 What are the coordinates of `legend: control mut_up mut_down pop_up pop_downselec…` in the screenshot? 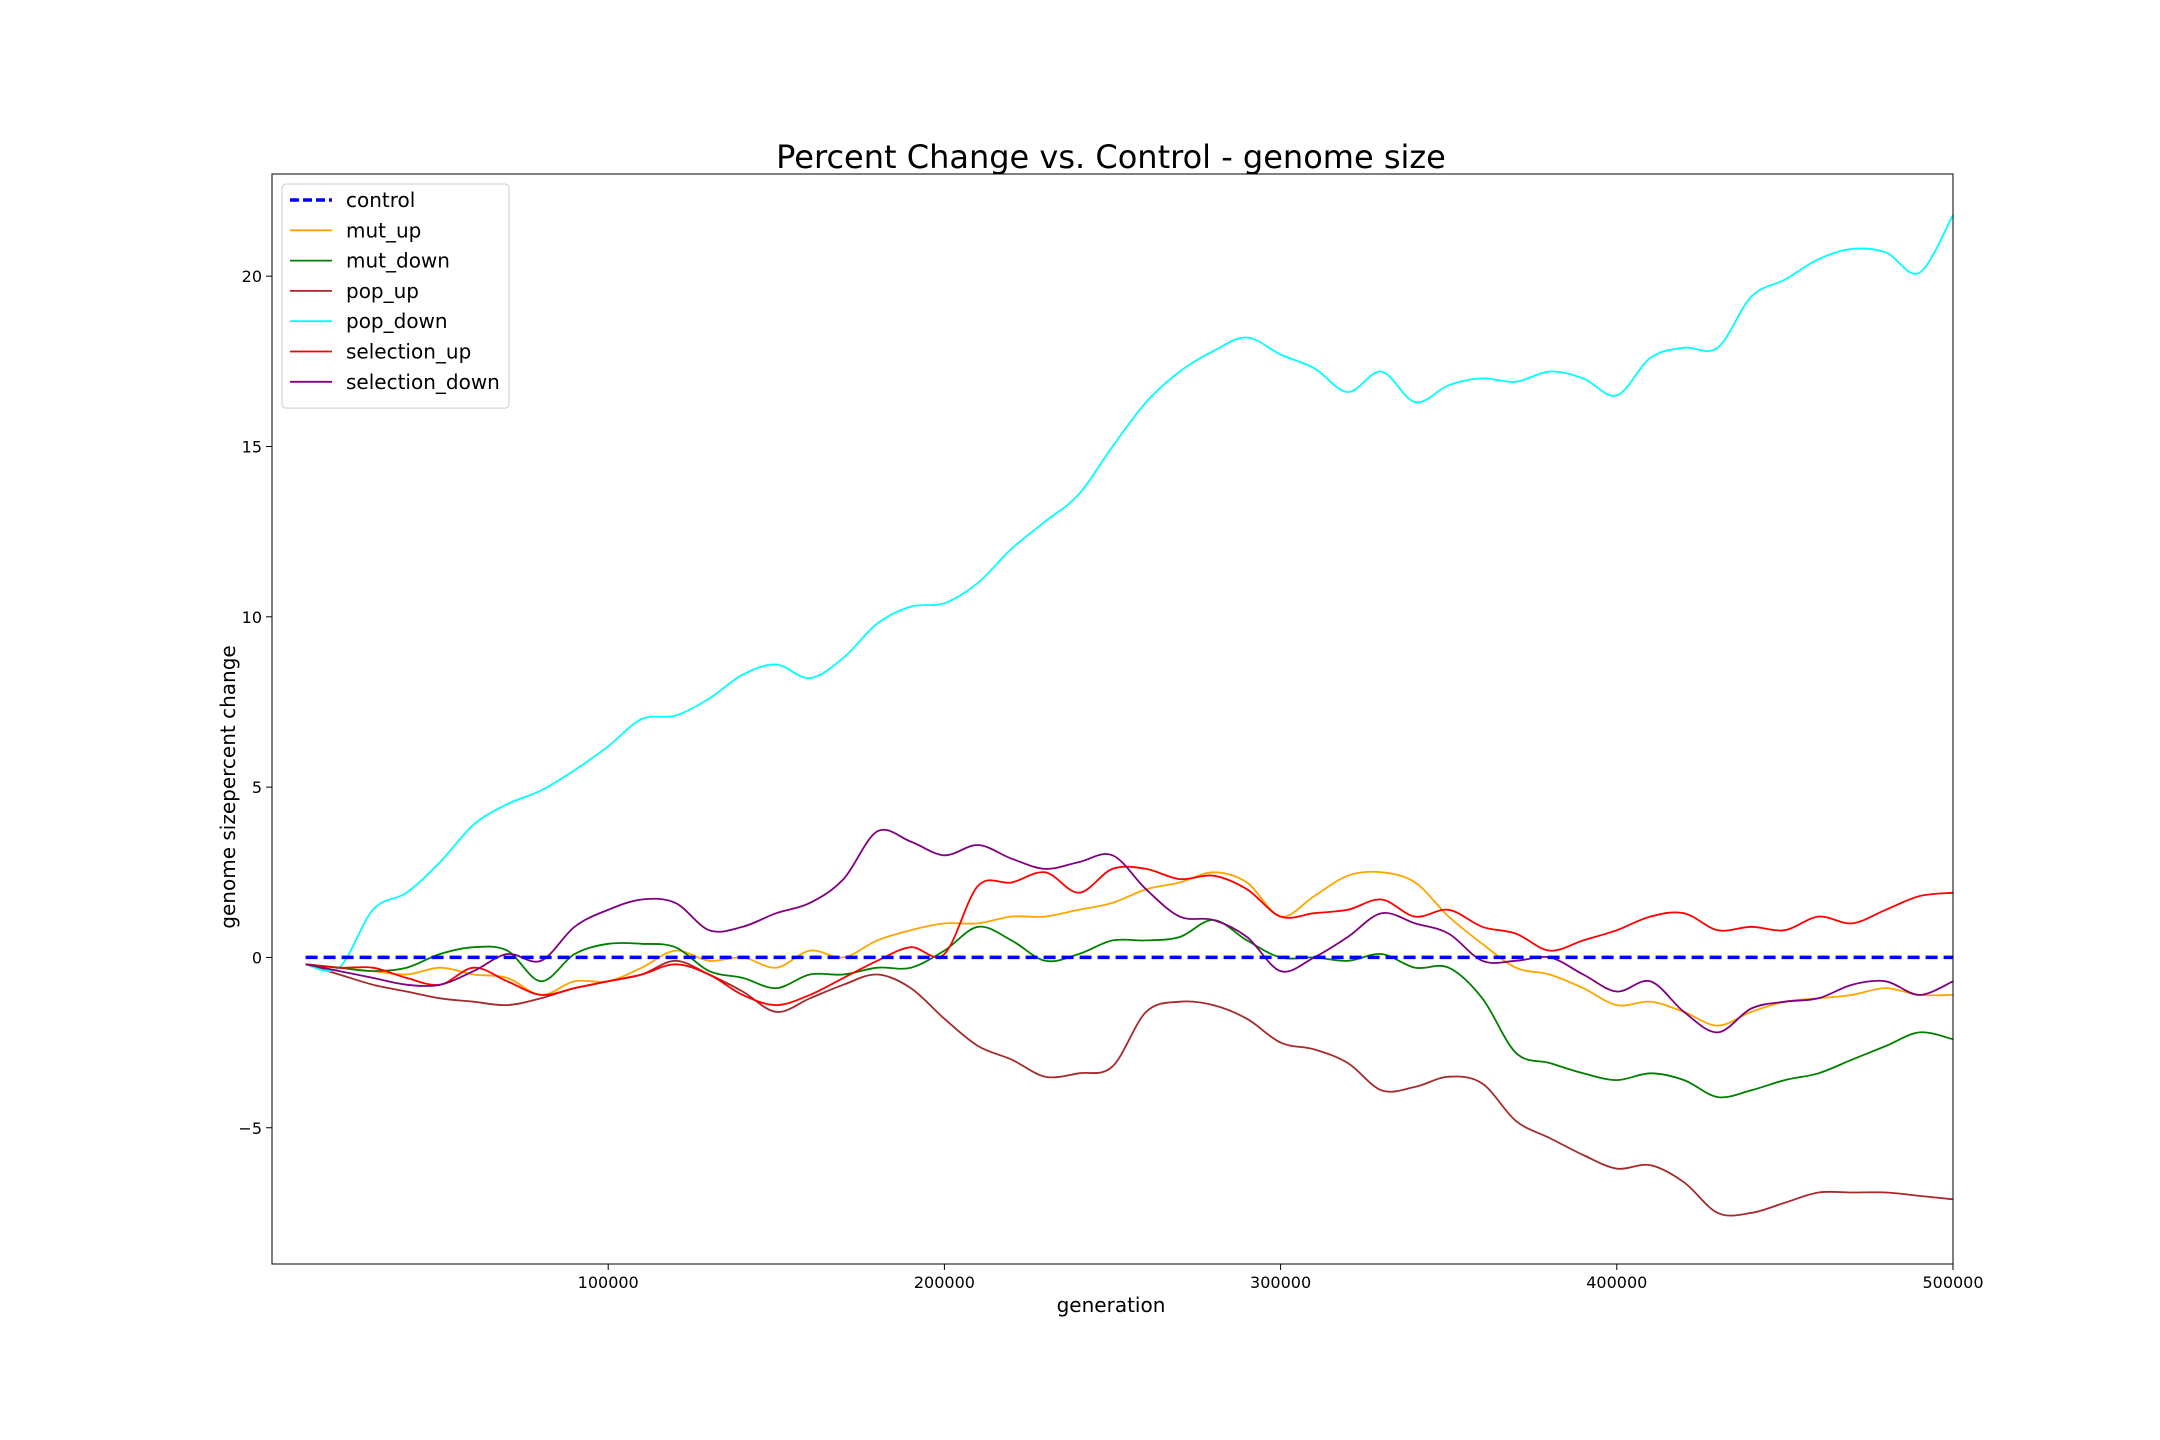 It's located at (395, 296).